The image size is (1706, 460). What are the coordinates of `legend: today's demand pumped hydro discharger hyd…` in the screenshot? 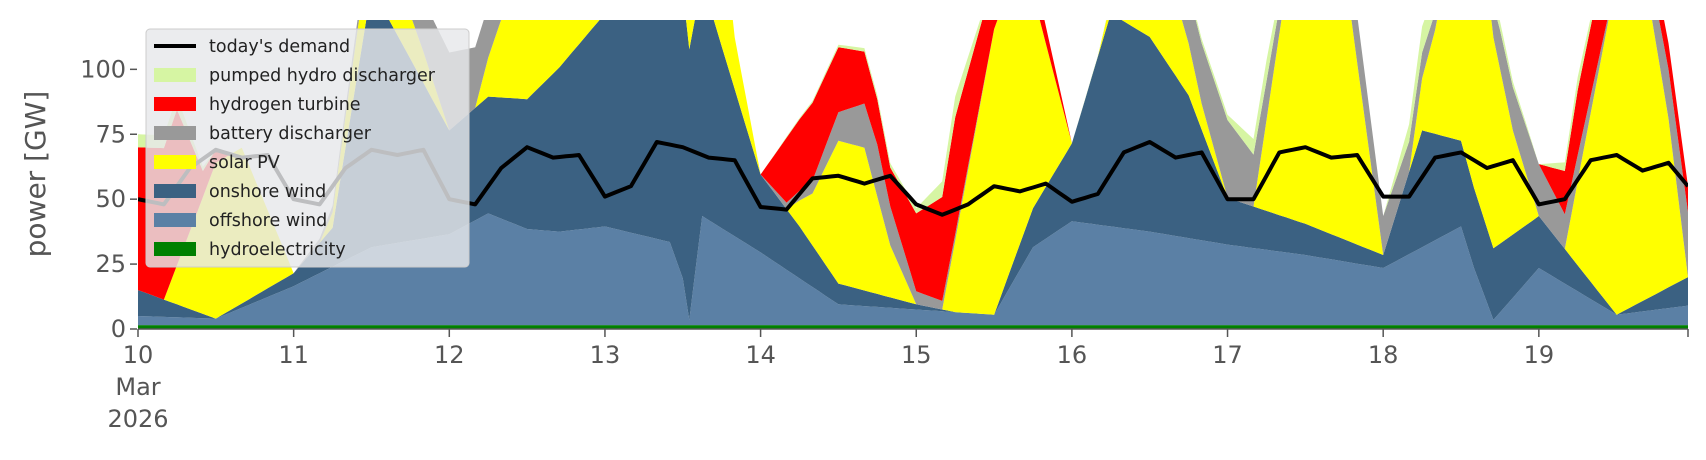 It's located at (307, 148).